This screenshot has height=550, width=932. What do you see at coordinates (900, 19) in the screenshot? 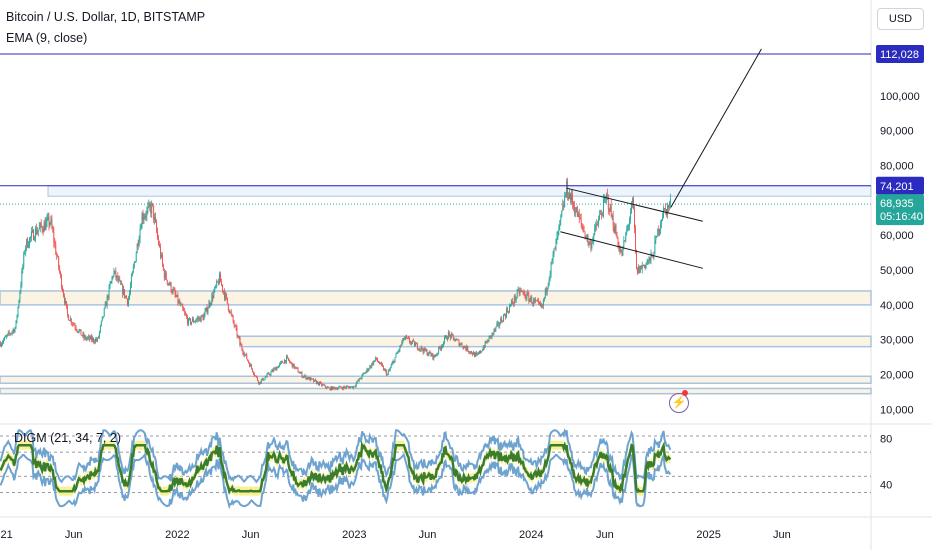
I see `currency-button: USD` at bounding box center [900, 19].